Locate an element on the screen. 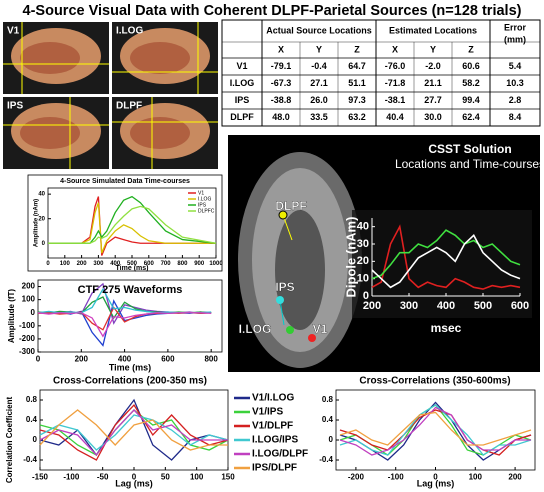  table-cell: 2.8 is located at coordinates (515, 100).